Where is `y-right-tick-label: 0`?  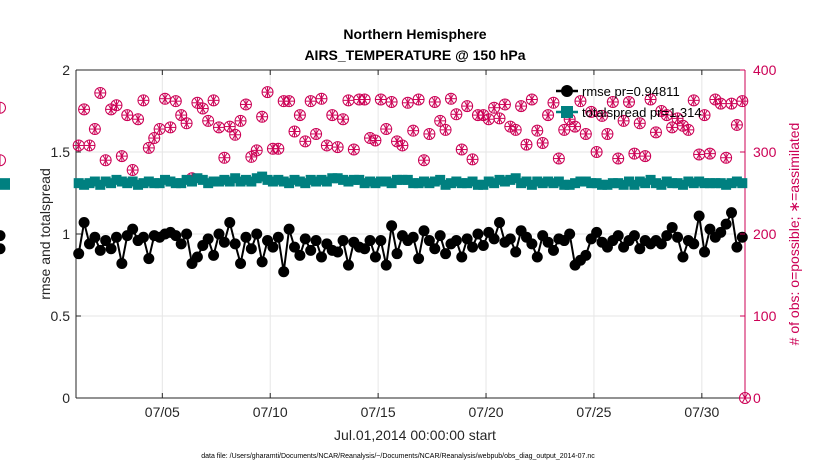 y-right-tick-label: 0 is located at coordinates (757, 398).